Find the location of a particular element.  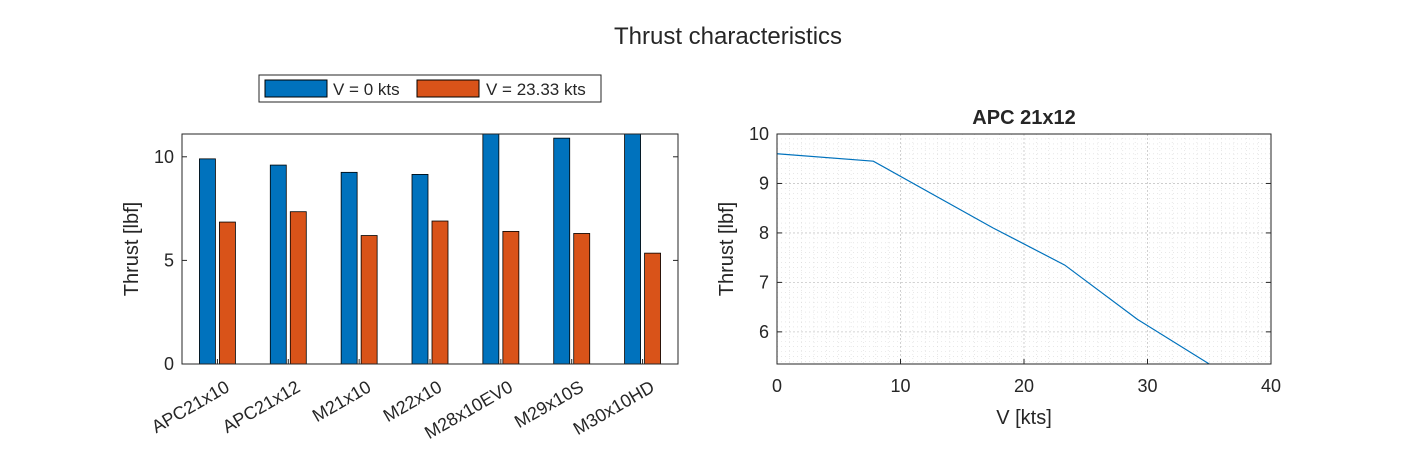

bar-y-axis-label: Thrust [lbf] is located at coordinates (132, 249).